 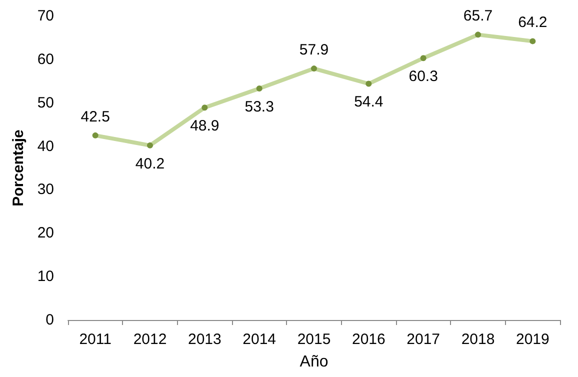 What do you see at coordinates (205, 339) in the screenshot?
I see `x-tick-label: 2013` at bounding box center [205, 339].